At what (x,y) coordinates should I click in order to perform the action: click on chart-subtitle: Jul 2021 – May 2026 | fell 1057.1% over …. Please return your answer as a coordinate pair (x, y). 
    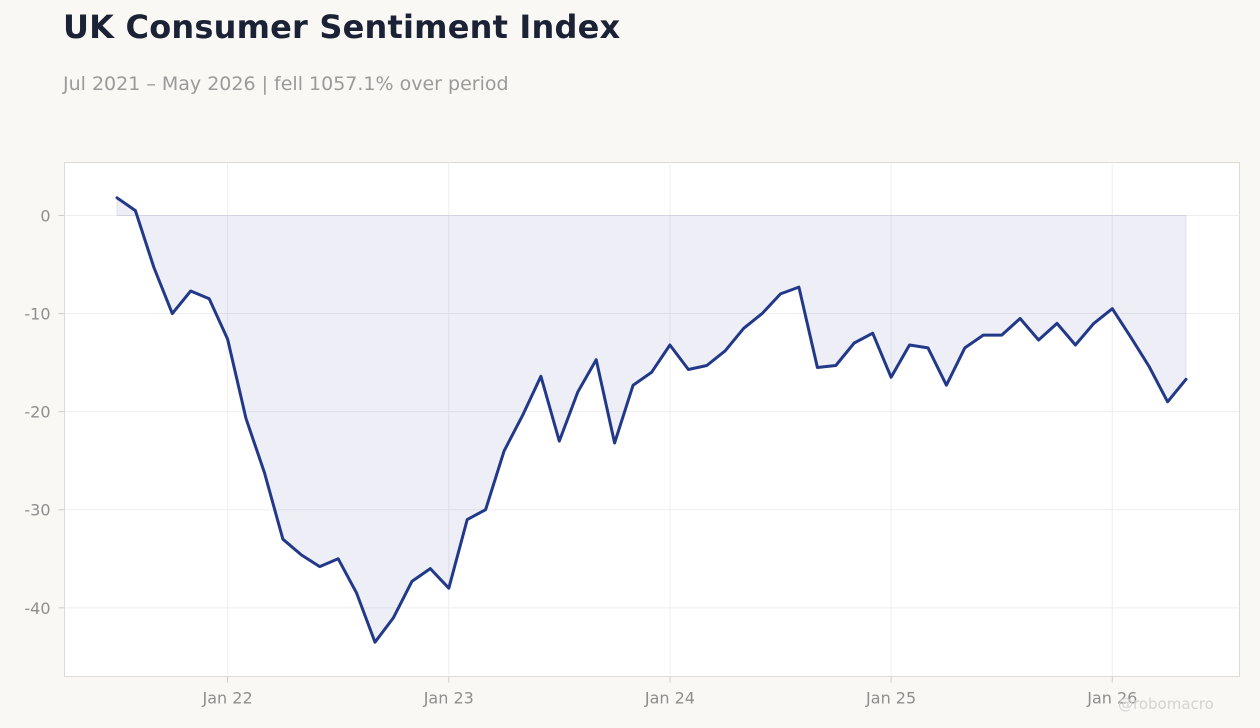
    Looking at the image, I should click on (286, 84).